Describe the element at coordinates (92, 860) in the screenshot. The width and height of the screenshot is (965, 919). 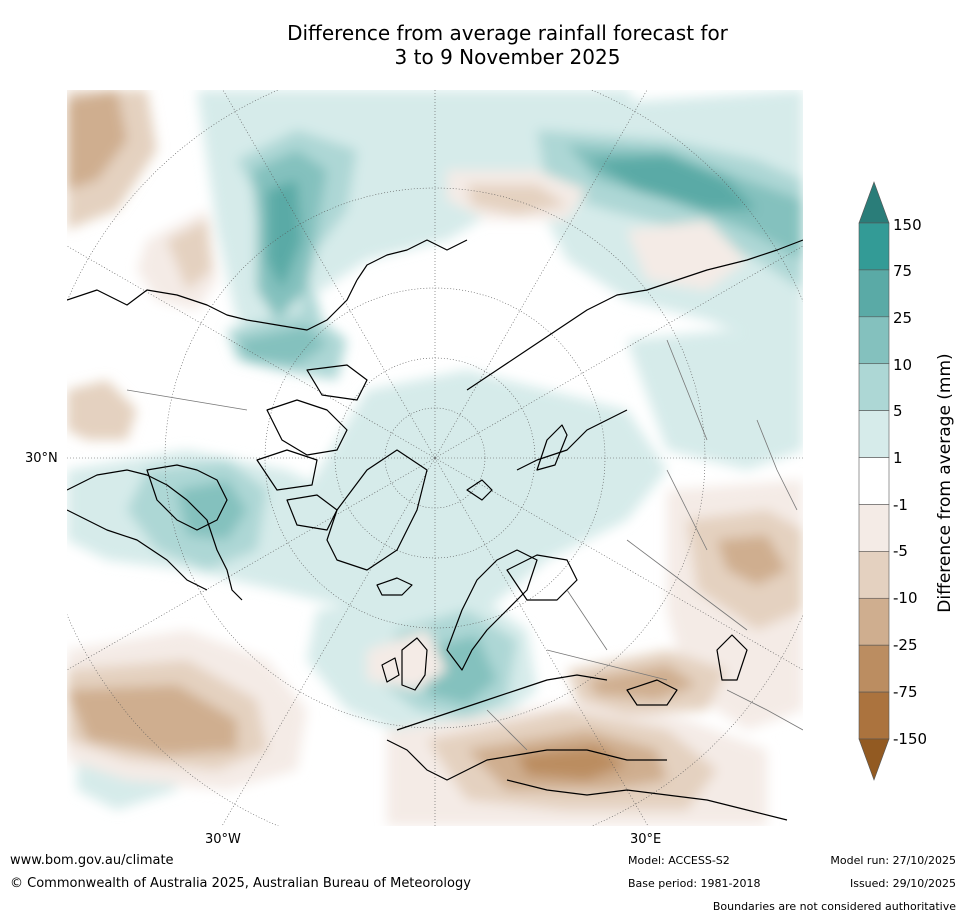
I see `website-link: www.bom.gov.au/climate` at that location.